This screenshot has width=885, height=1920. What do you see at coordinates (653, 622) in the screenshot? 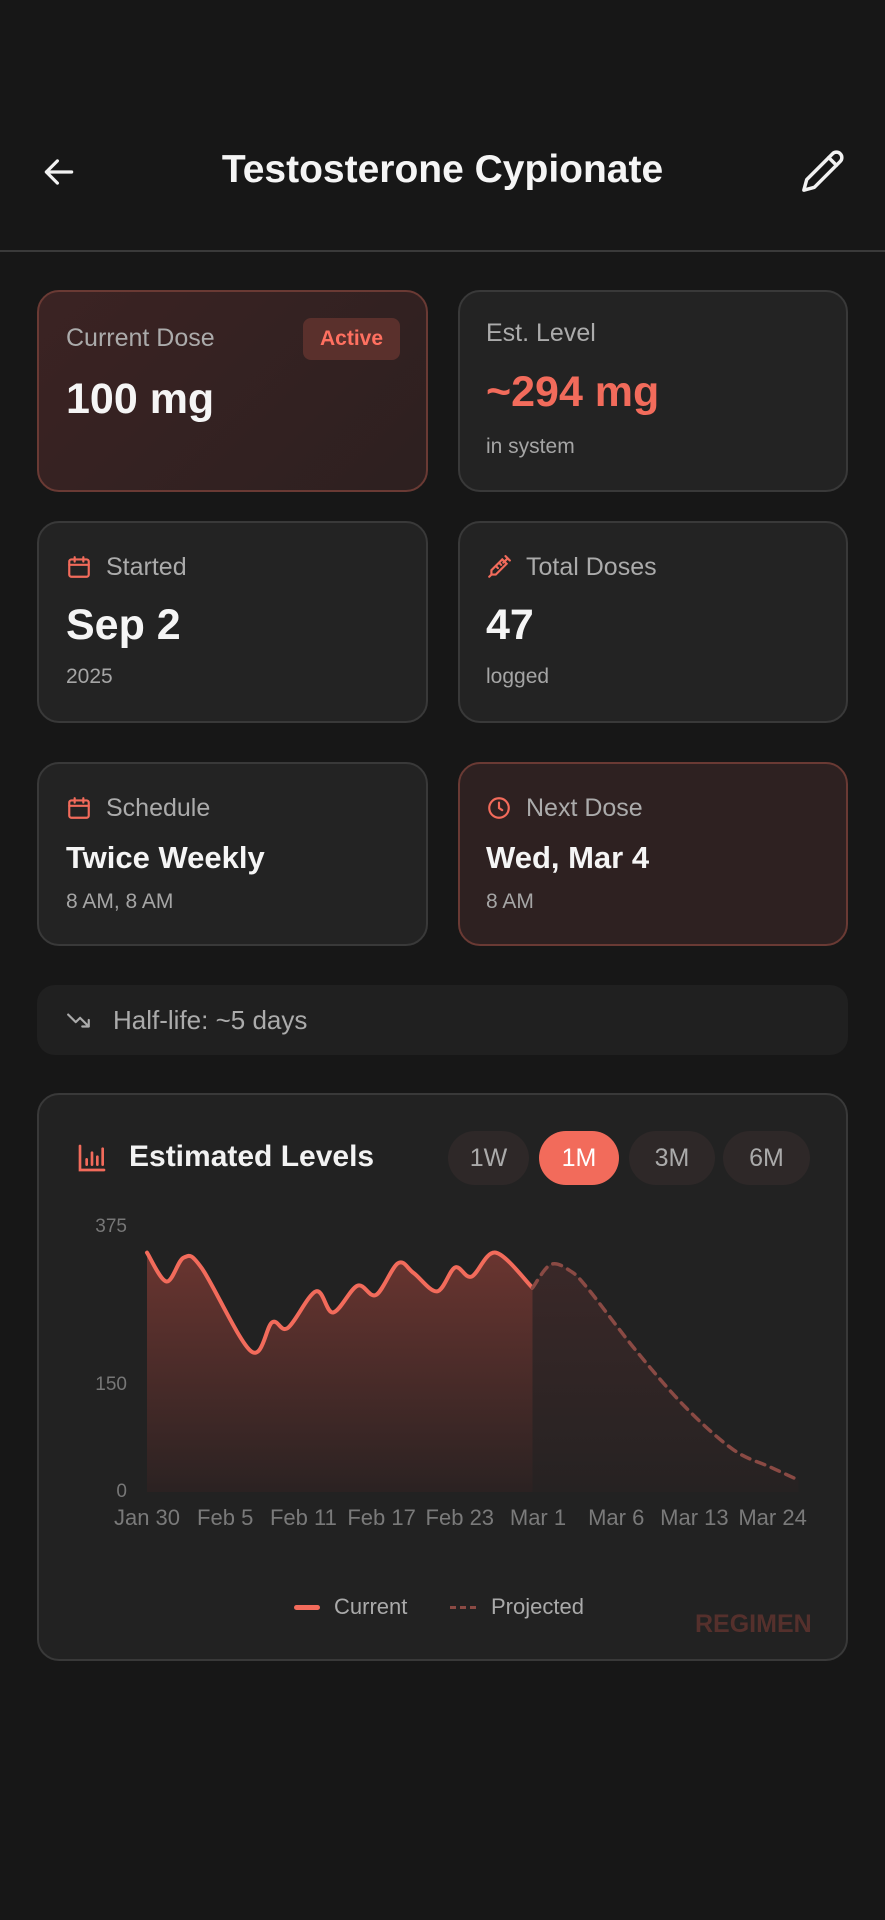
I see `total-doses-card` at bounding box center [653, 622].